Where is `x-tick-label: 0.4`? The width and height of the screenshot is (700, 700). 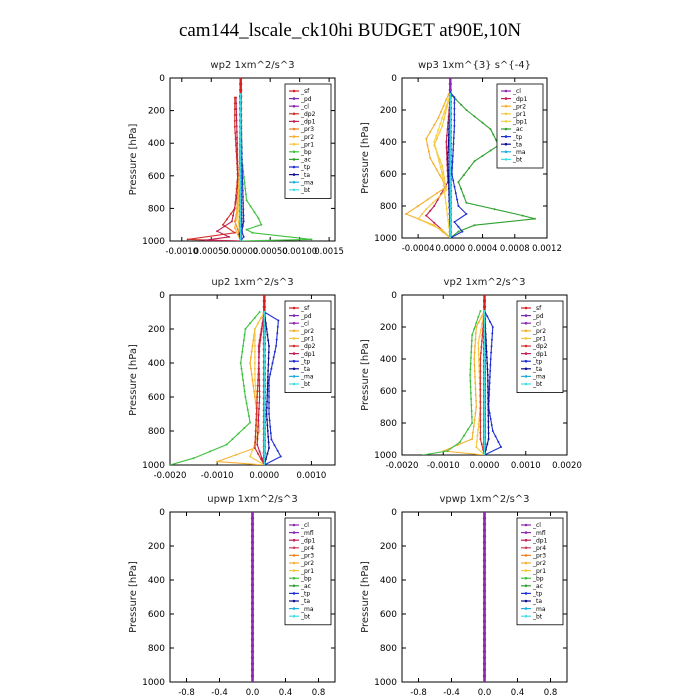 x-tick-label: 0.4 is located at coordinates (518, 693).